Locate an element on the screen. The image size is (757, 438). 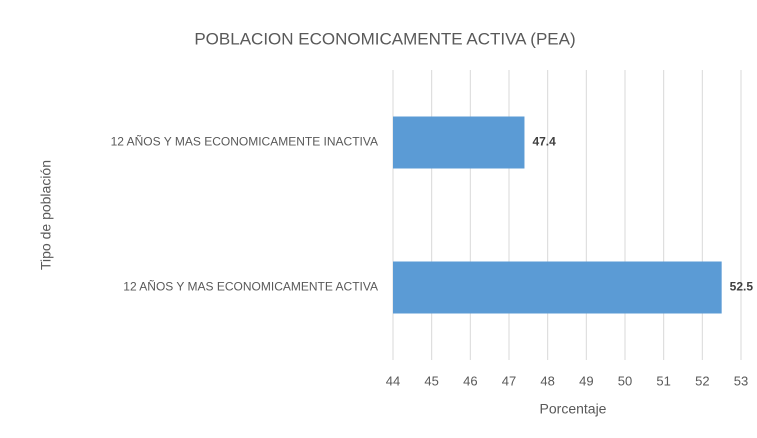
x-tick-label: 46 is located at coordinates (470, 380).